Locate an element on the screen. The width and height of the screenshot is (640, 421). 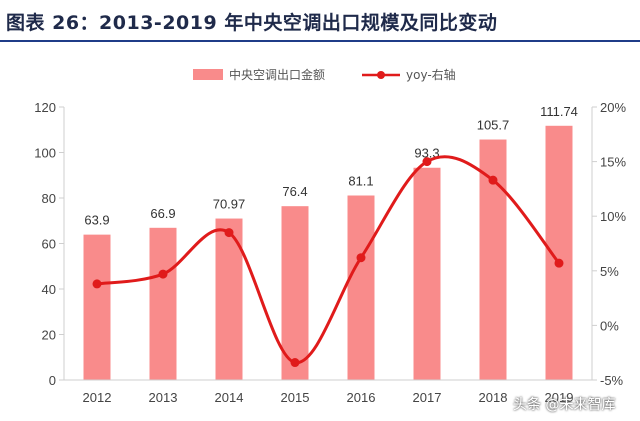
left-tick-0: 0 is located at coordinates (52, 380).